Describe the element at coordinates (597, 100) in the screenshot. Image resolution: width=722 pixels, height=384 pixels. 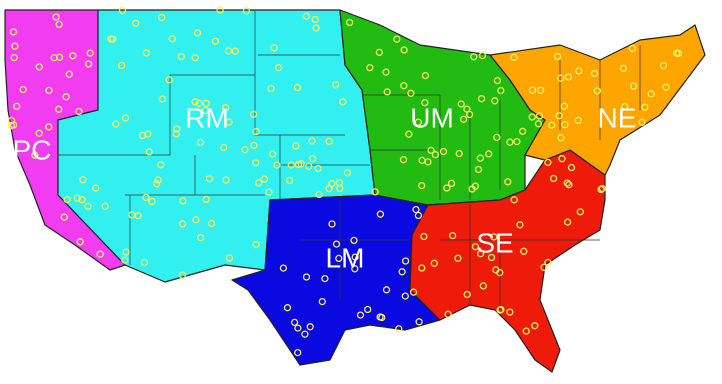
I see `region-ne` at that location.